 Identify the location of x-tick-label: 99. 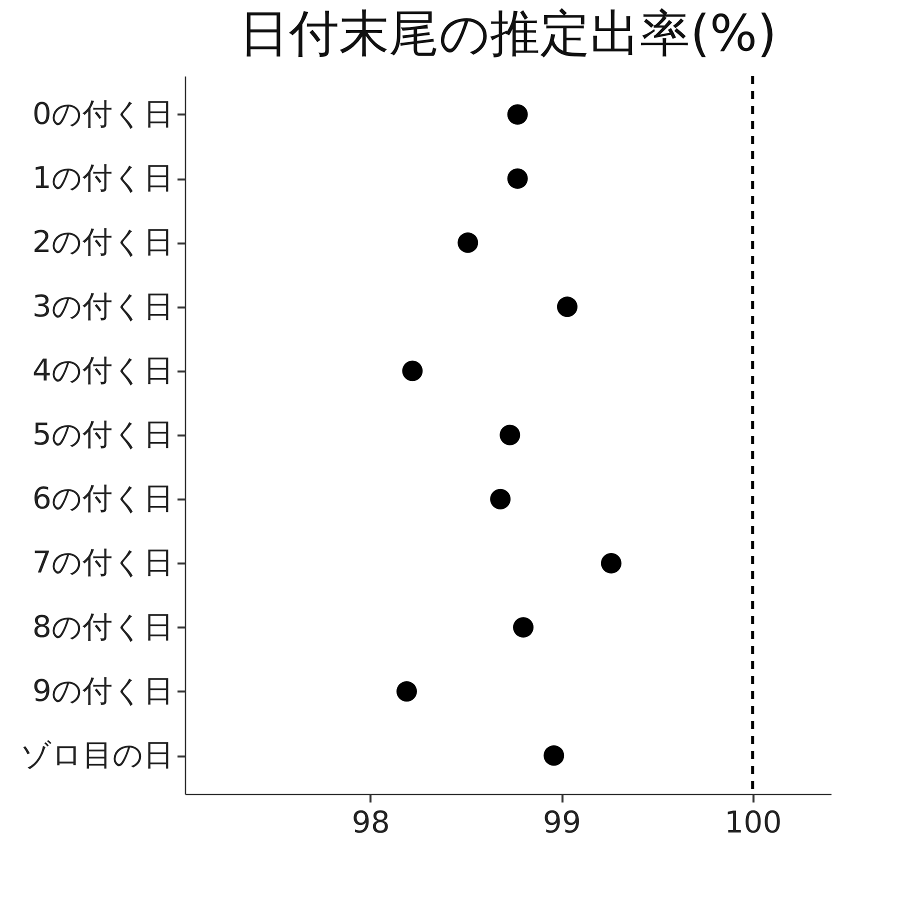
(562, 823).